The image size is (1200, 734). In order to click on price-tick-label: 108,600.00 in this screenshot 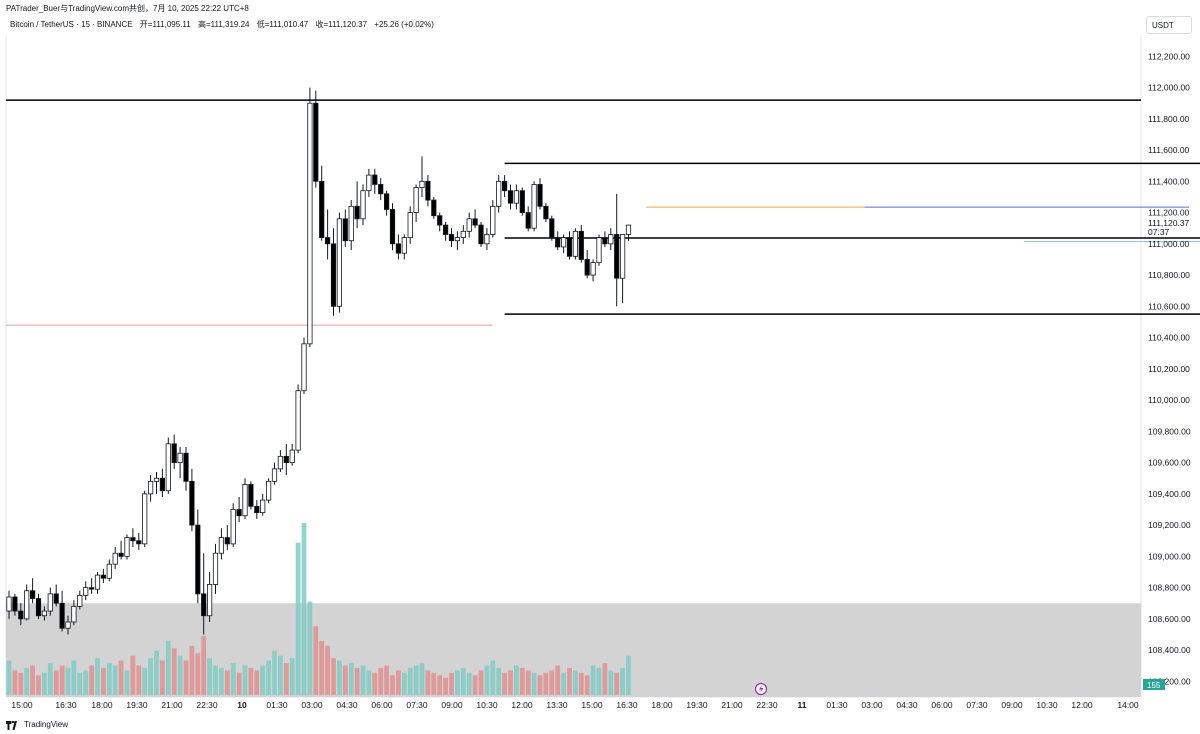, I will do `click(1169, 619)`.